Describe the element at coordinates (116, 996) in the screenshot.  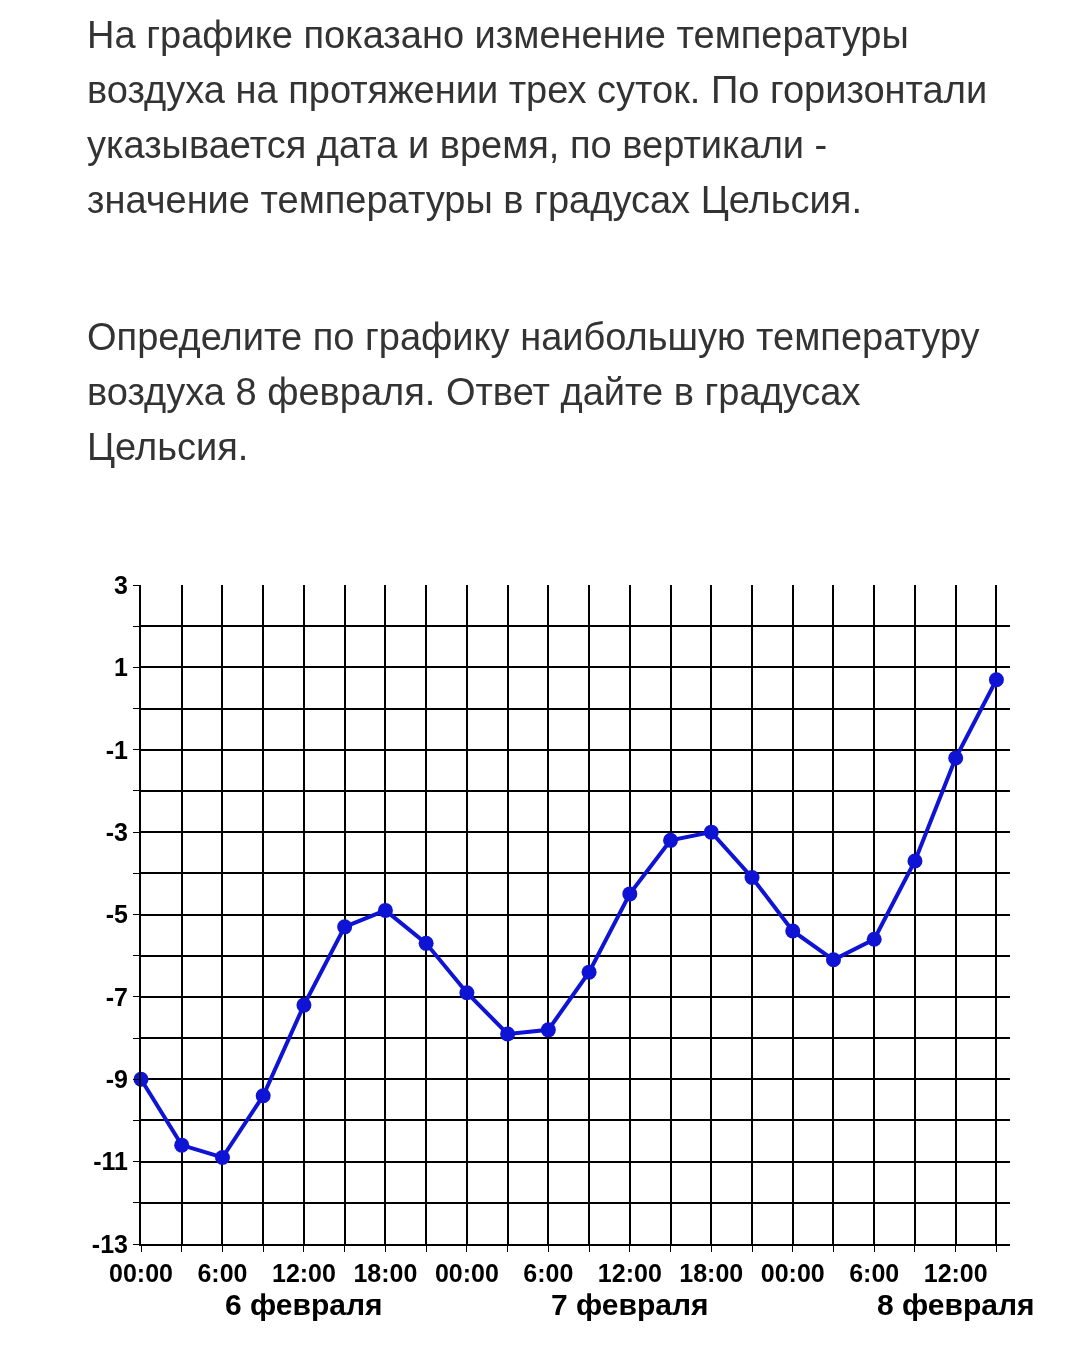
I see `y-tick-label: -7` at that location.